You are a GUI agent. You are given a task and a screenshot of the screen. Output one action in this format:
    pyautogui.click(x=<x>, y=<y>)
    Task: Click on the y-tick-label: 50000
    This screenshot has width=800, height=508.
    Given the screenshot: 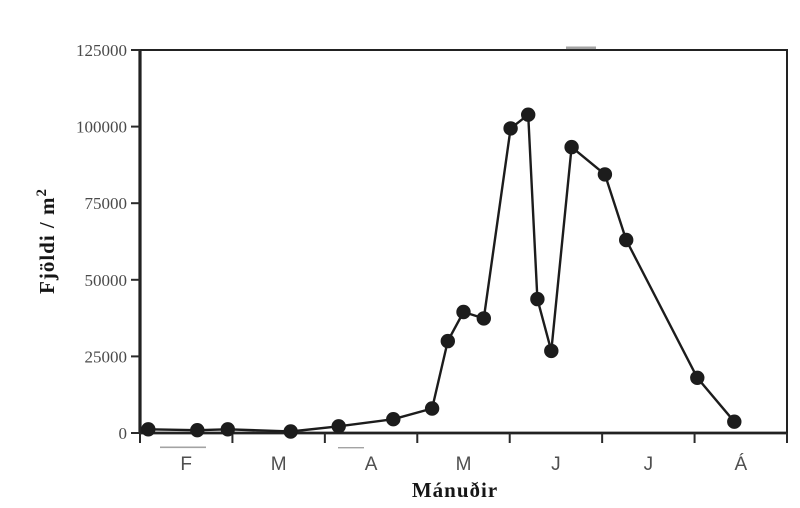 What is the action you would take?
    pyautogui.click(x=106, y=280)
    